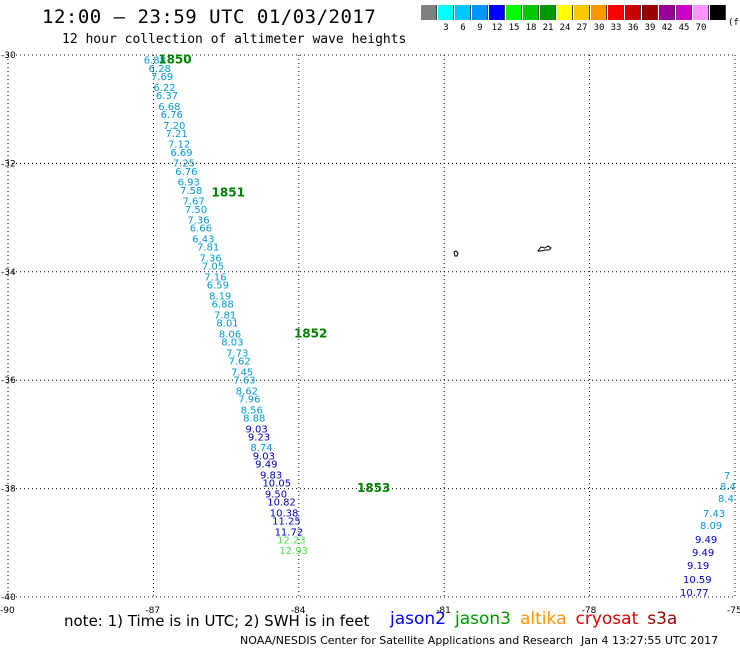 The height and width of the screenshot is (650, 740). Describe the element at coordinates (169, 107) in the screenshot. I see `swh-value: 6.68` at that location.